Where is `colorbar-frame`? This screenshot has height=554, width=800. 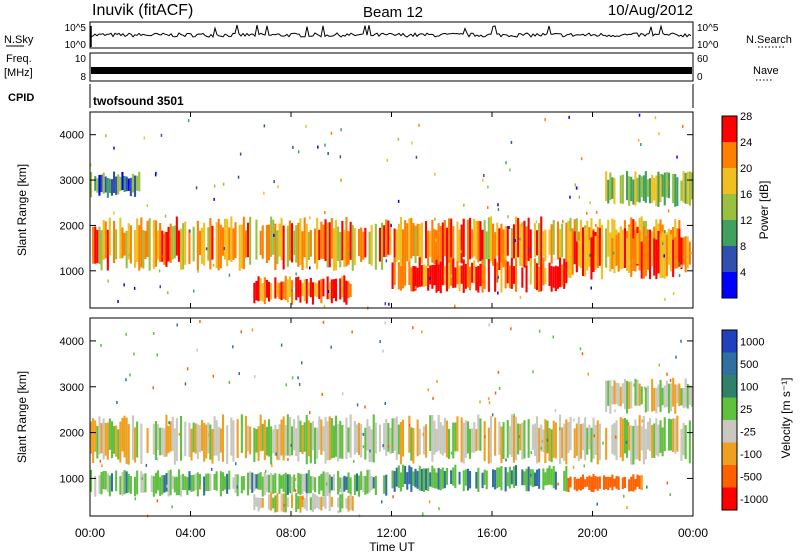
colorbar-frame is located at coordinates (729, 207).